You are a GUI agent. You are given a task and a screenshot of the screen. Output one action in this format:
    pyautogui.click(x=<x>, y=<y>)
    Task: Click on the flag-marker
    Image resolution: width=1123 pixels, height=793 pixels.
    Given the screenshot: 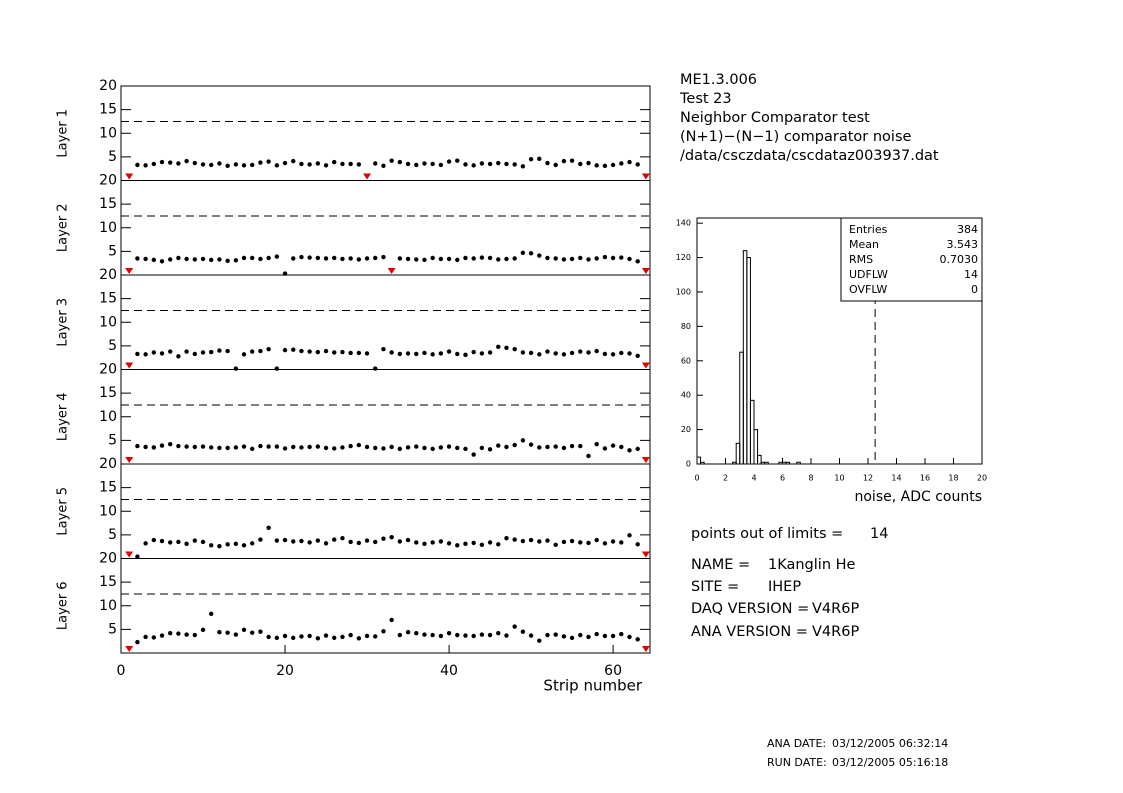 What is the action you would take?
    pyautogui.click(x=129, y=554)
    